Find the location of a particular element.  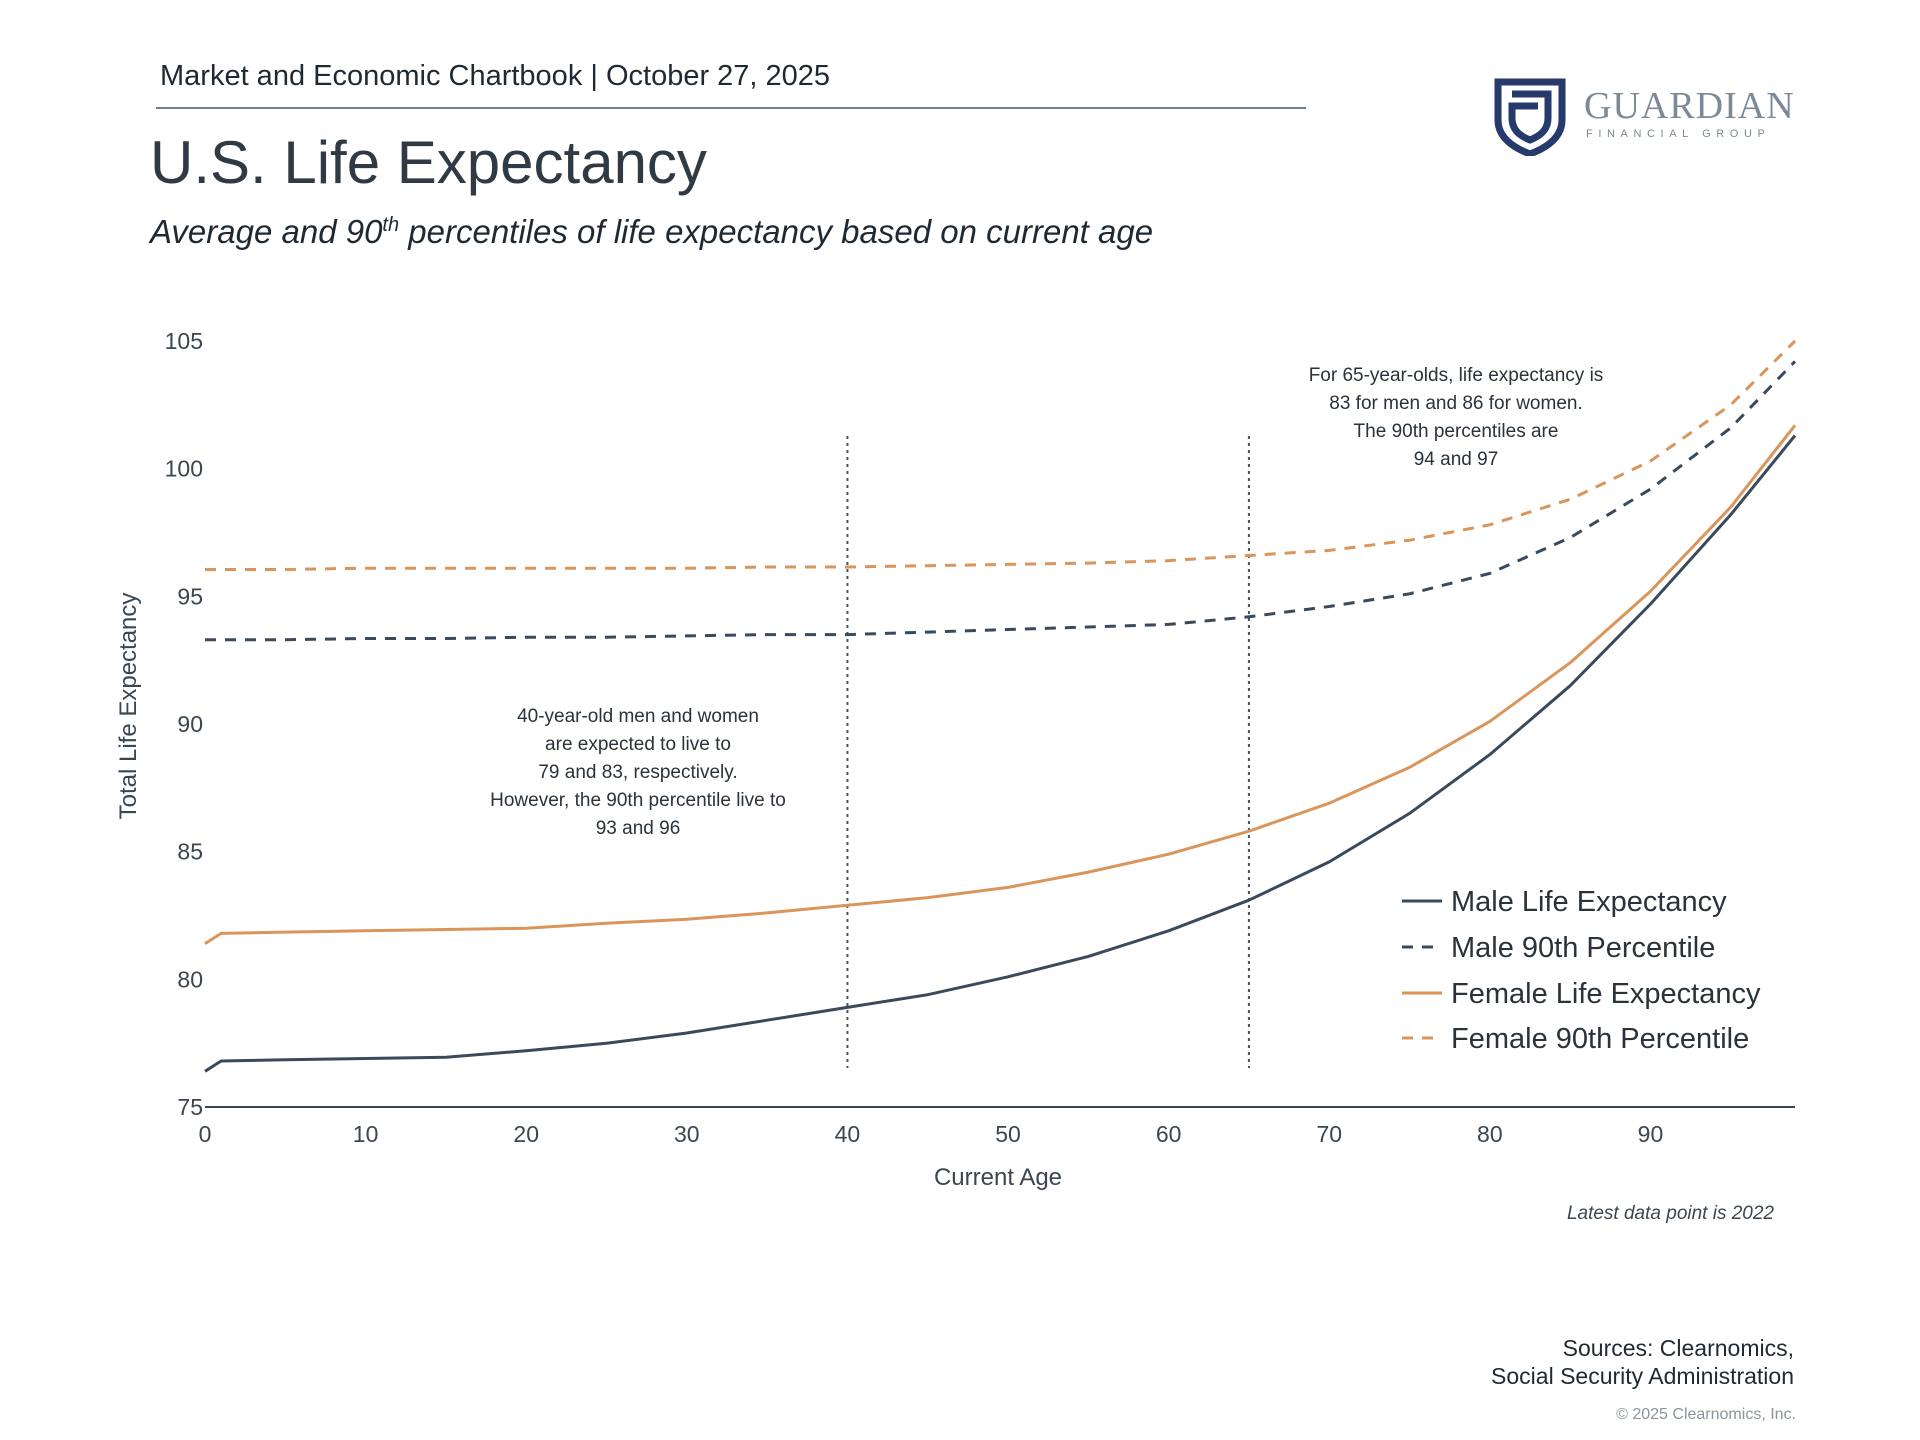

x-tick-label: 30 is located at coordinates (687, 1134).